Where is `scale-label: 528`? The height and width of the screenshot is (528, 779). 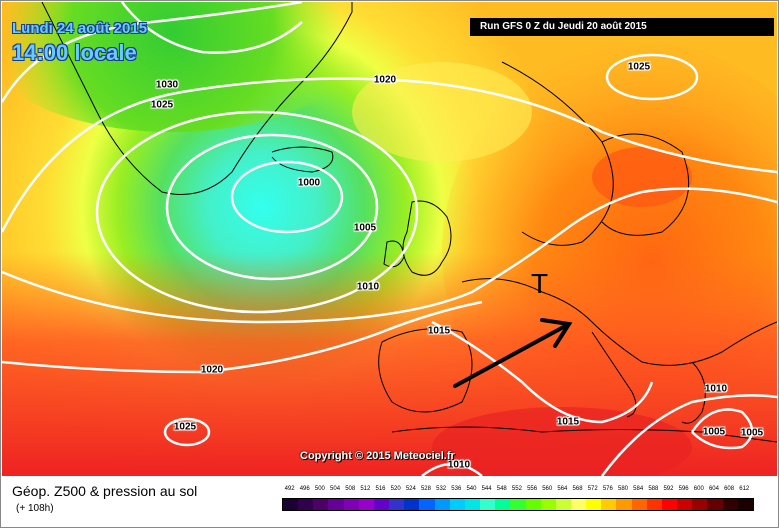
scale-label: 528 is located at coordinates (425, 489).